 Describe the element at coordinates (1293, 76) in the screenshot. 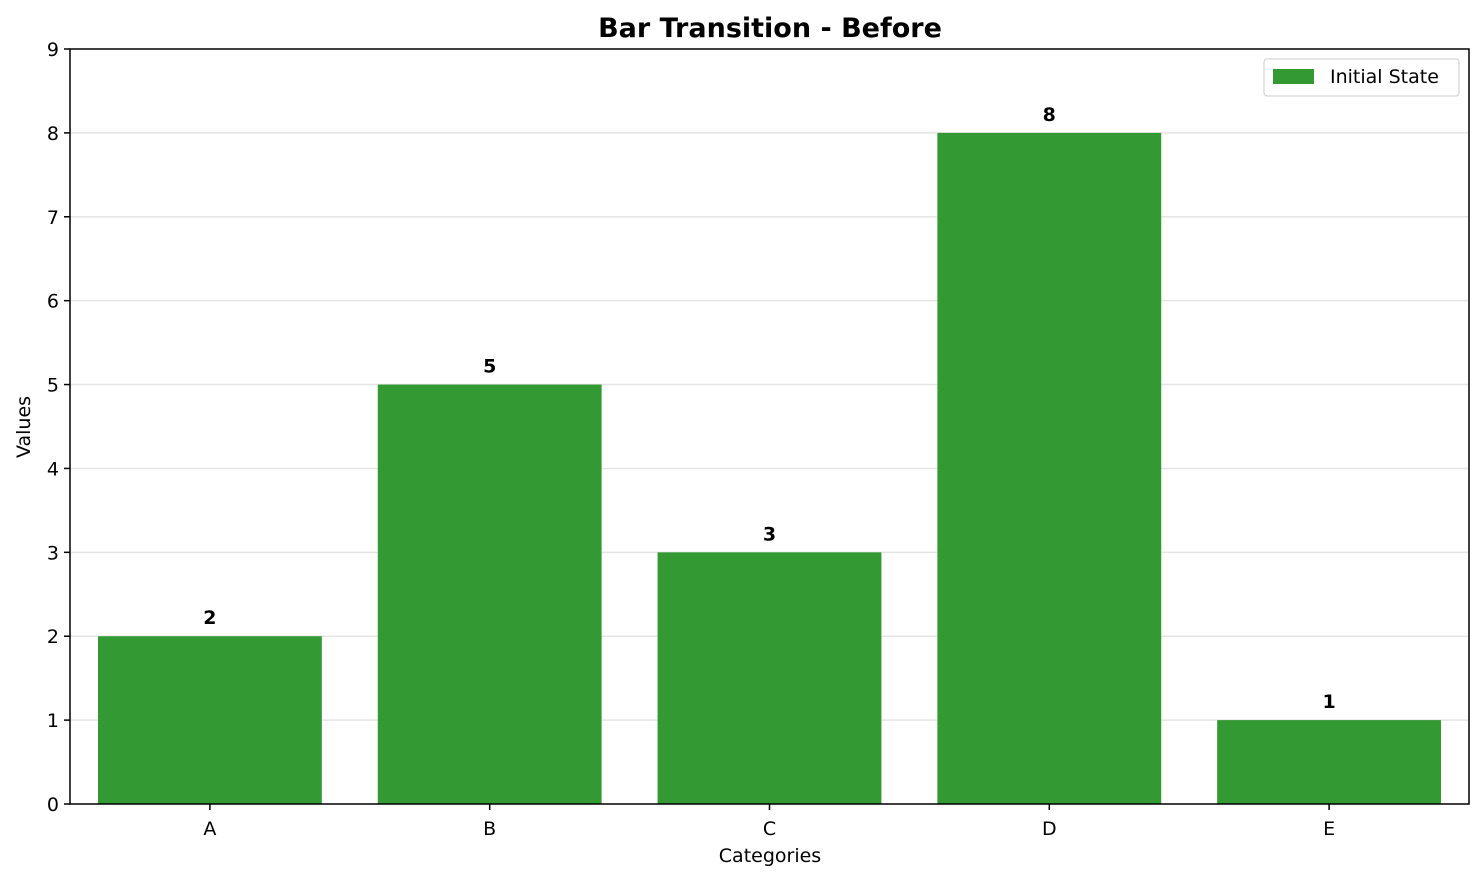

I see `legend-swatch` at that location.